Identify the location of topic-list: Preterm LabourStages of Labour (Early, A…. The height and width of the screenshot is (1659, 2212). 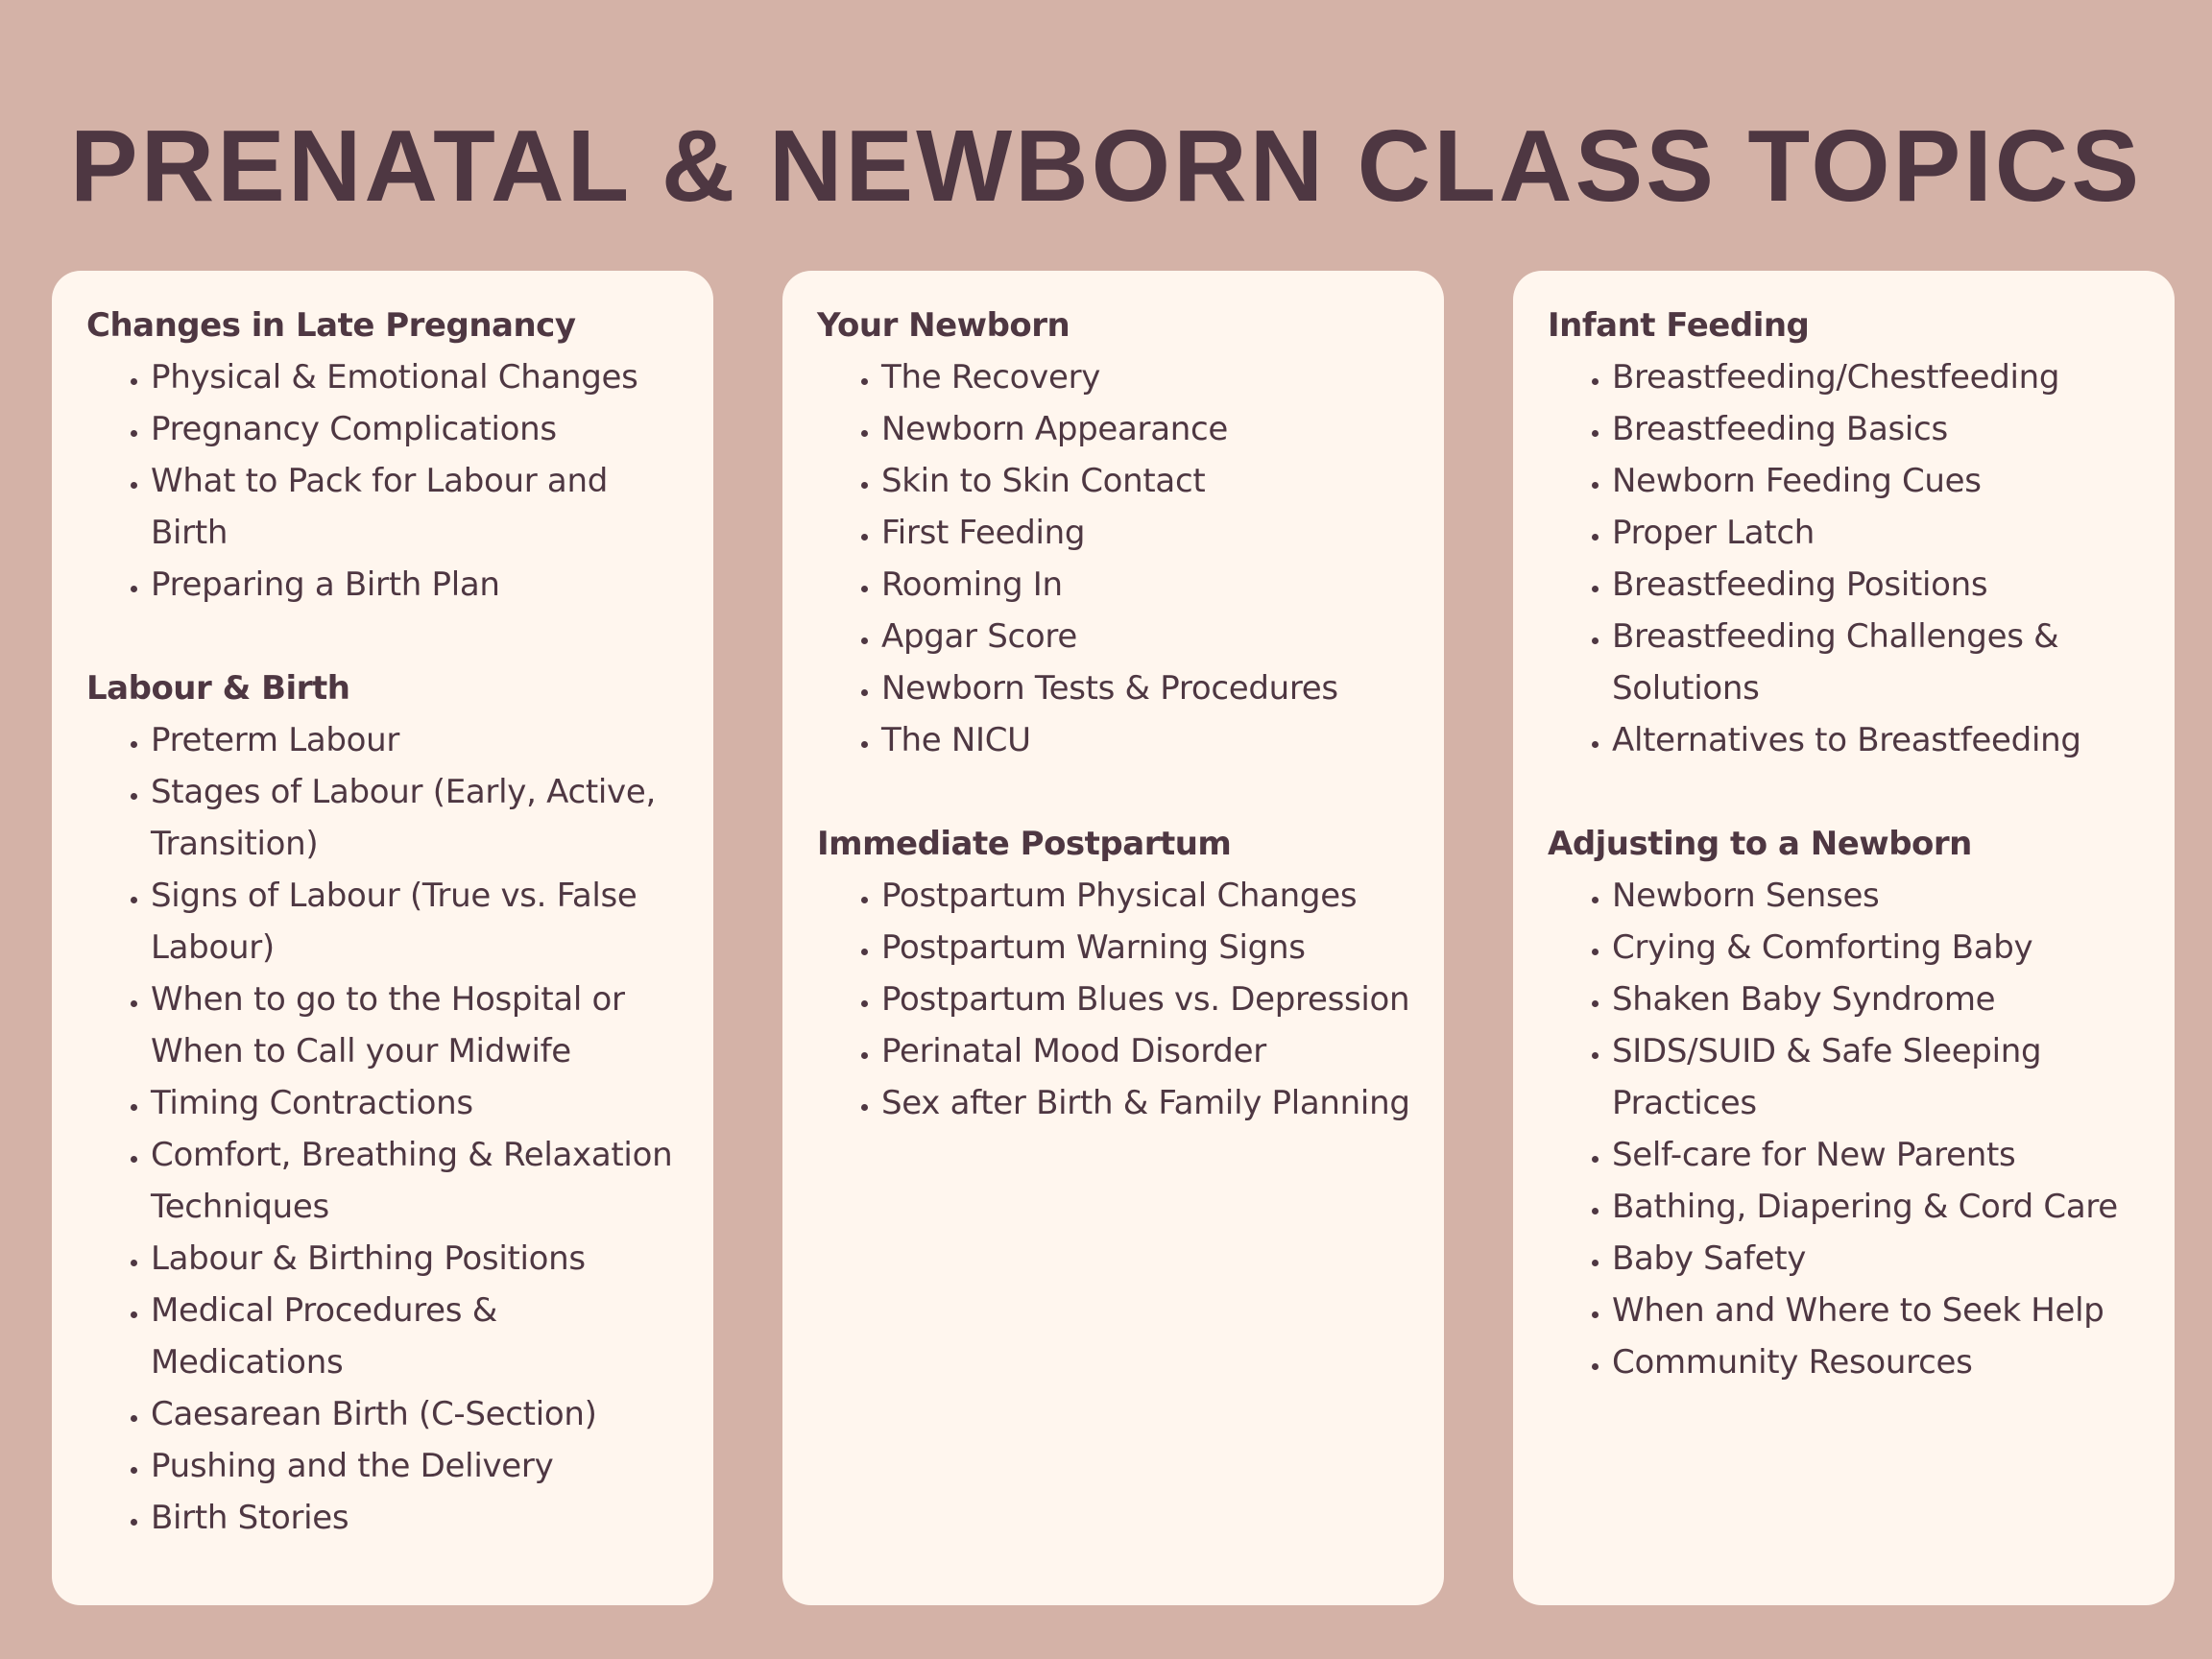
(385, 1129).